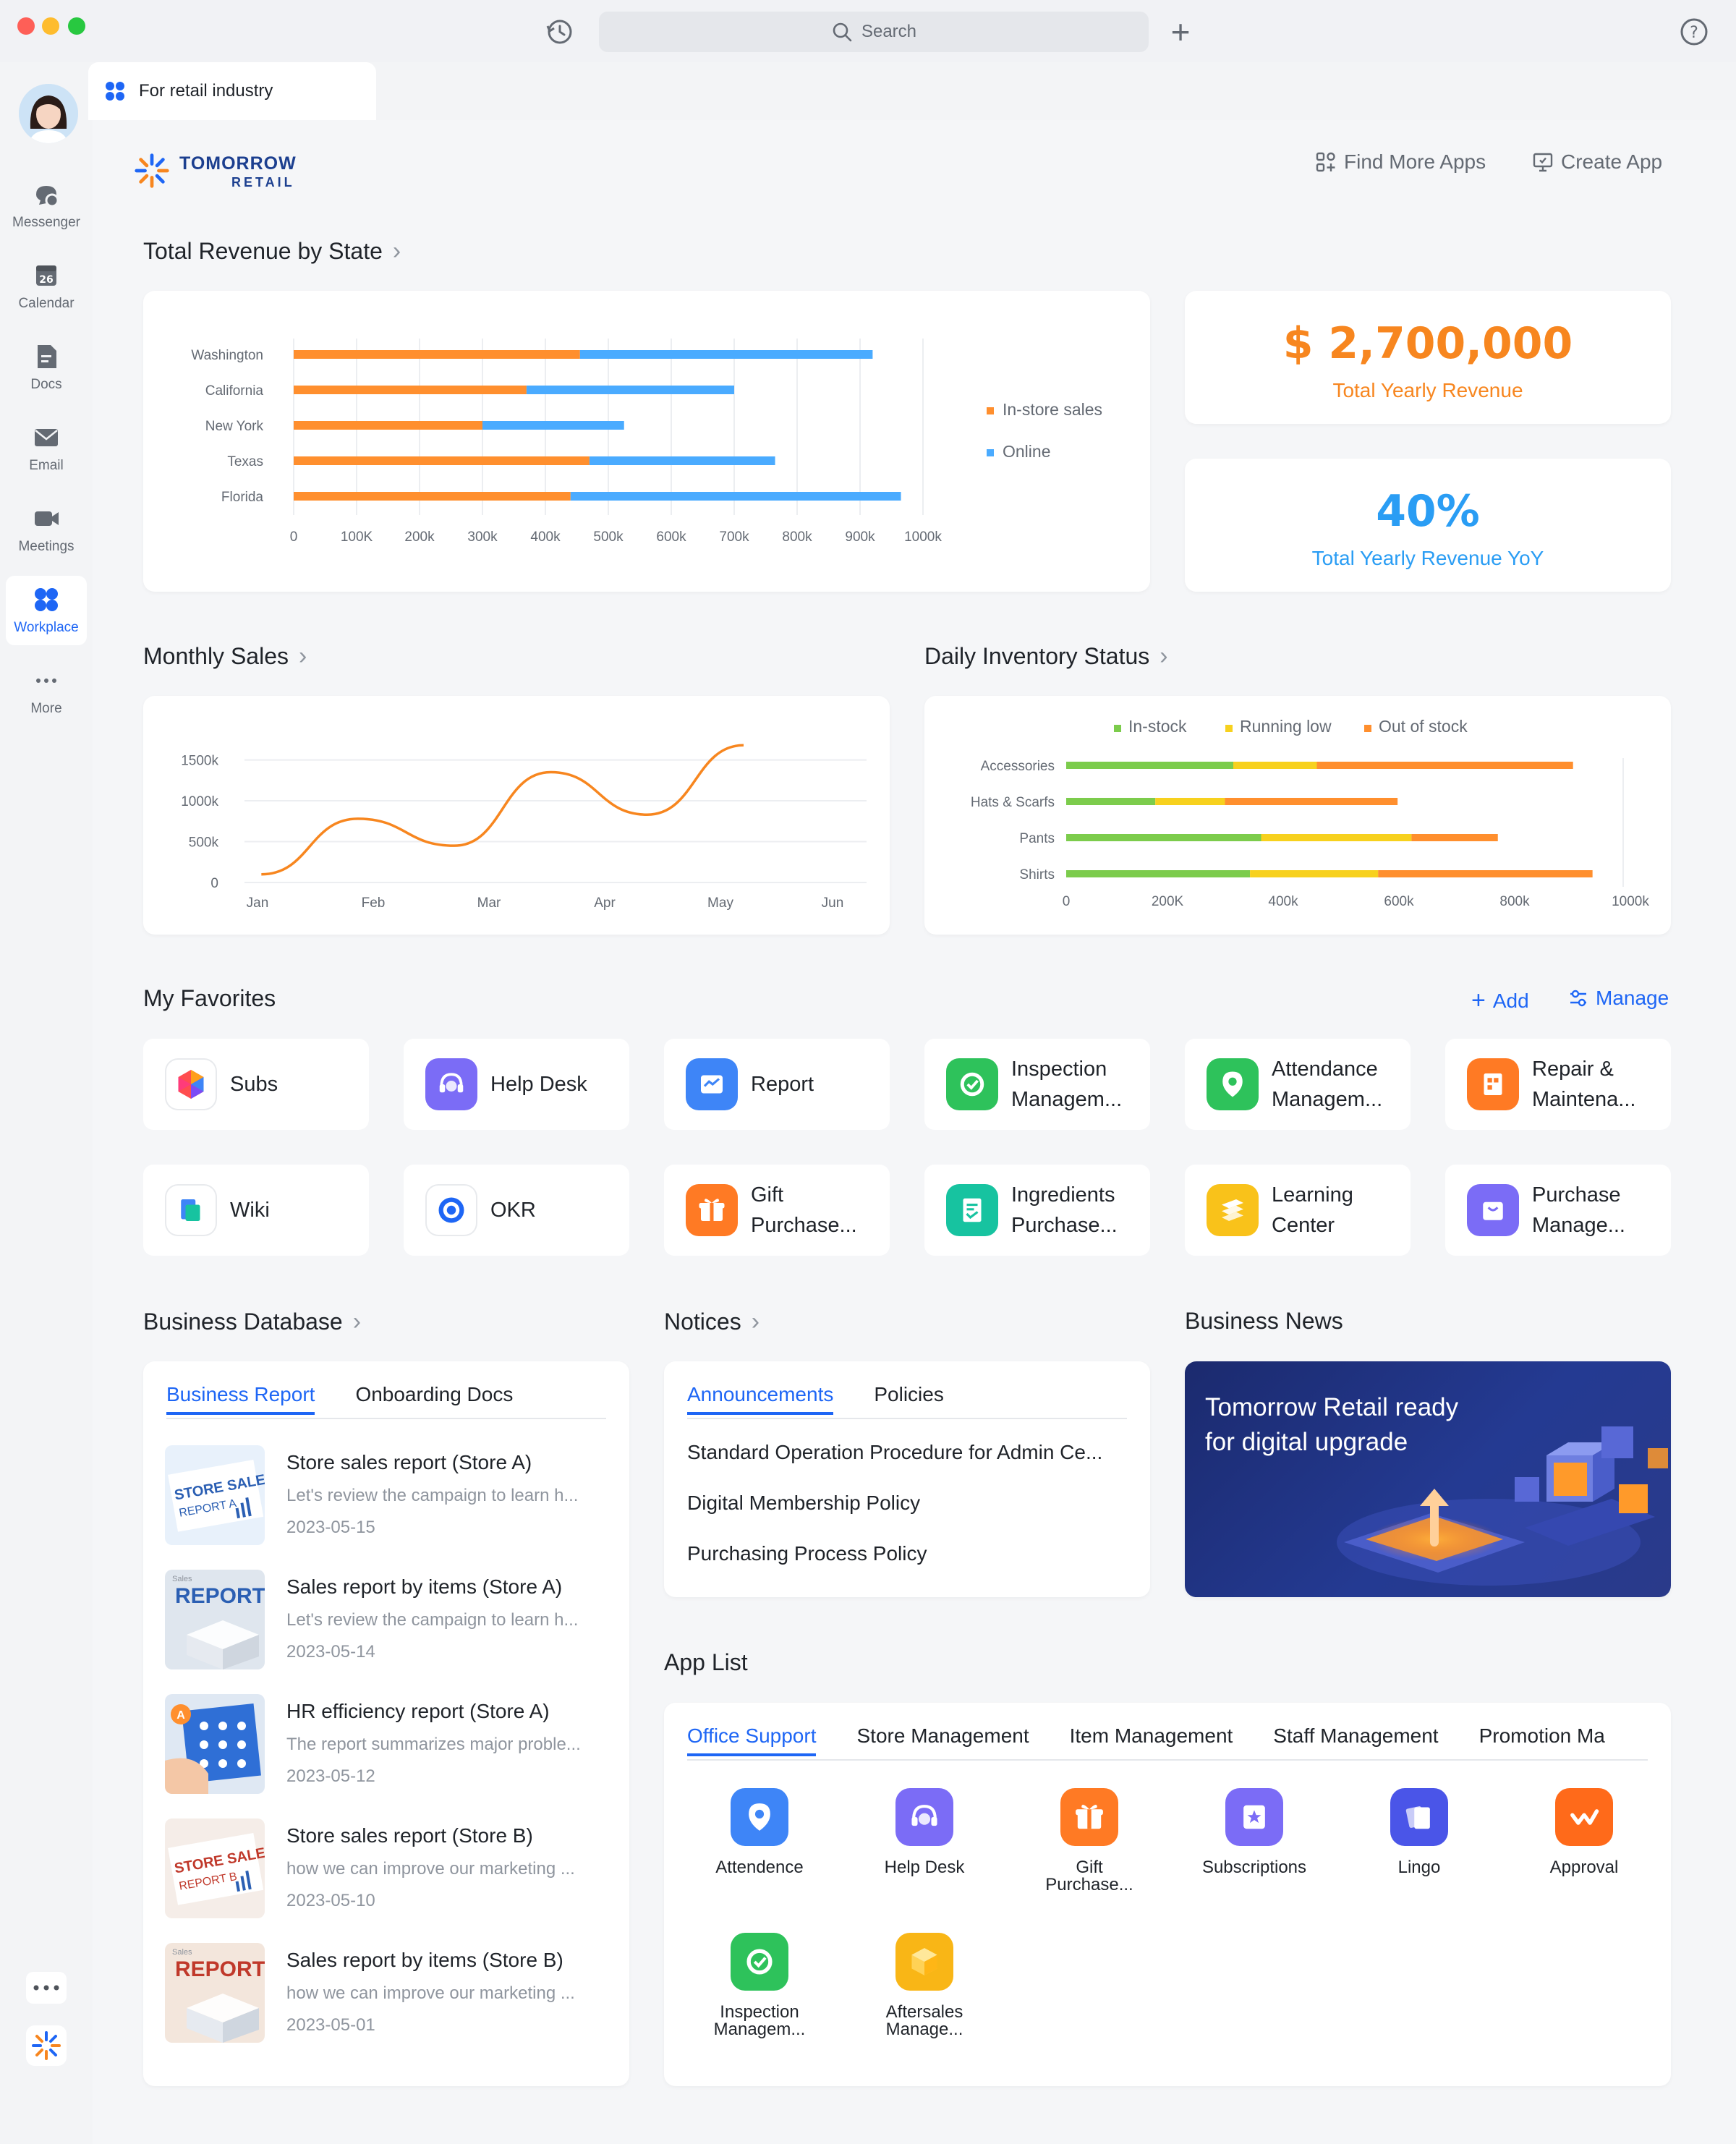  I want to click on app-list-item: Approval, so click(1584, 1832).